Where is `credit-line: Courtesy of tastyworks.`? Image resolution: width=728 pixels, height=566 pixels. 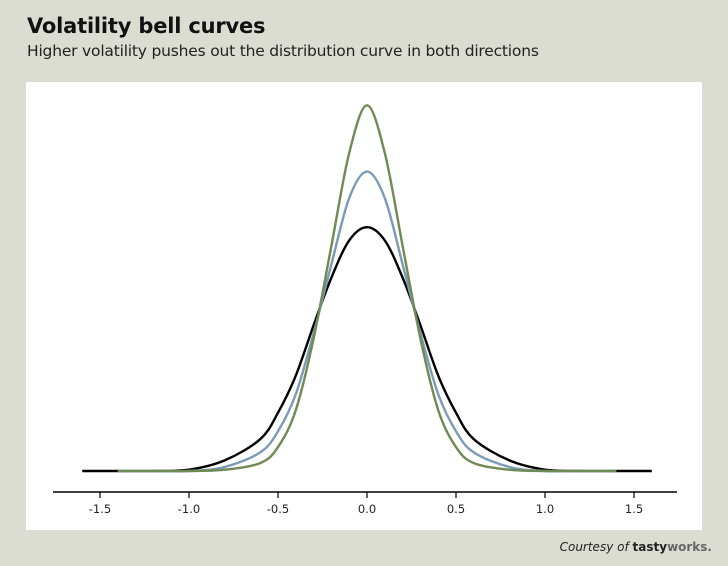
credit-line: Courtesy of tastyworks. is located at coordinates (636, 547).